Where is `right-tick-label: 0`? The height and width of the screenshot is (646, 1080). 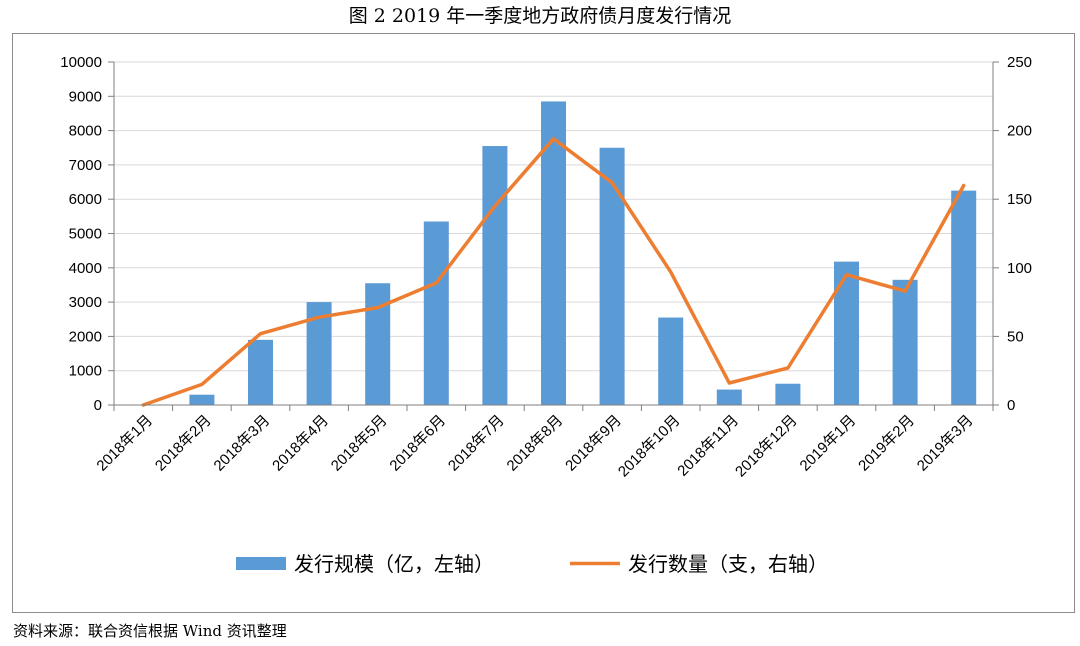
right-tick-label: 0 is located at coordinates (1011, 405).